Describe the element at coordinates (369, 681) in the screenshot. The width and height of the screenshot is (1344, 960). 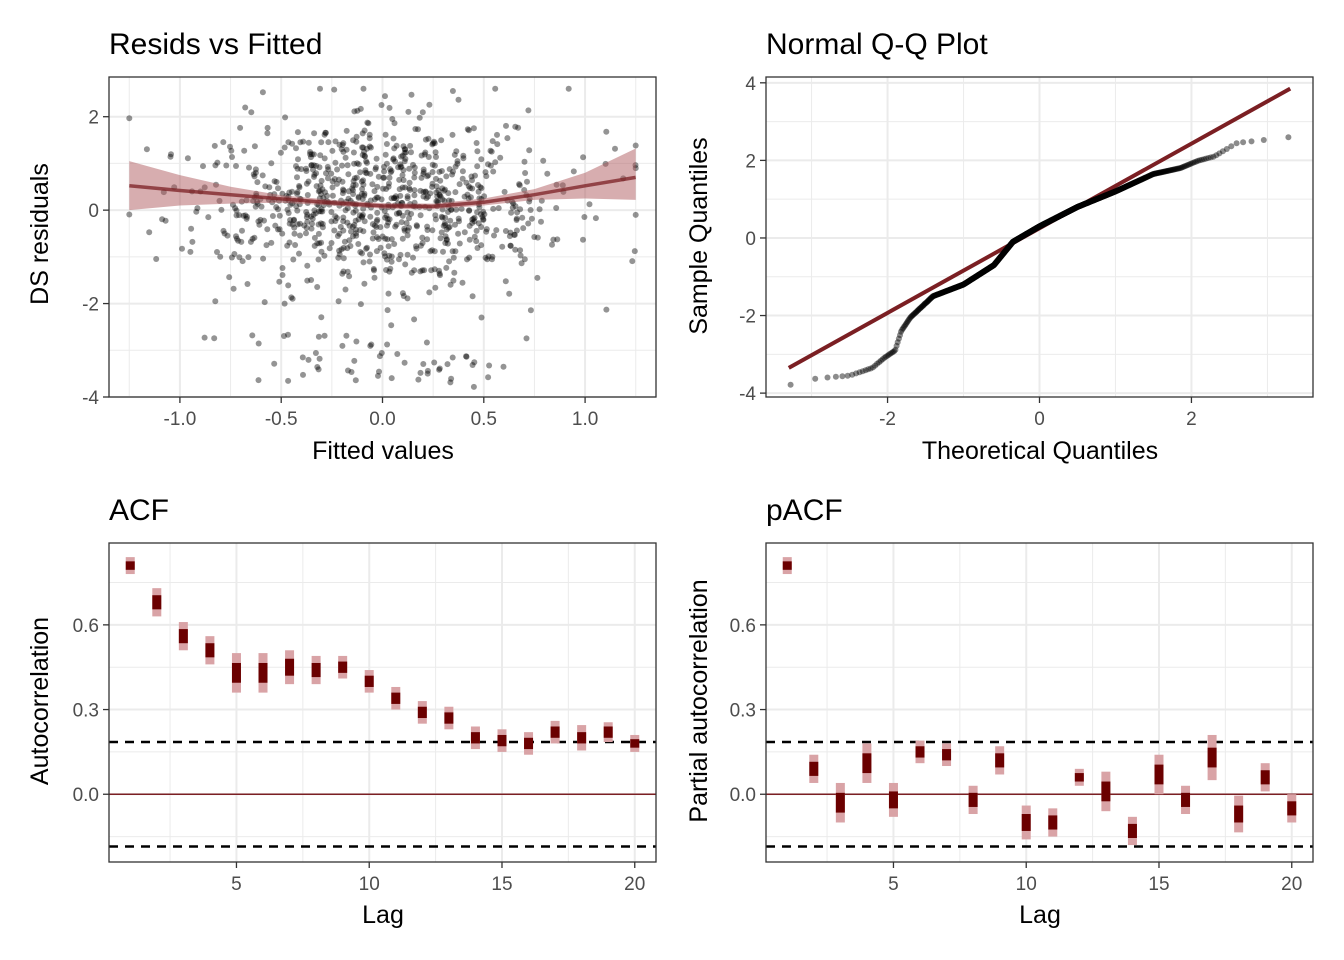
I see `acf-lag-10-value` at that location.